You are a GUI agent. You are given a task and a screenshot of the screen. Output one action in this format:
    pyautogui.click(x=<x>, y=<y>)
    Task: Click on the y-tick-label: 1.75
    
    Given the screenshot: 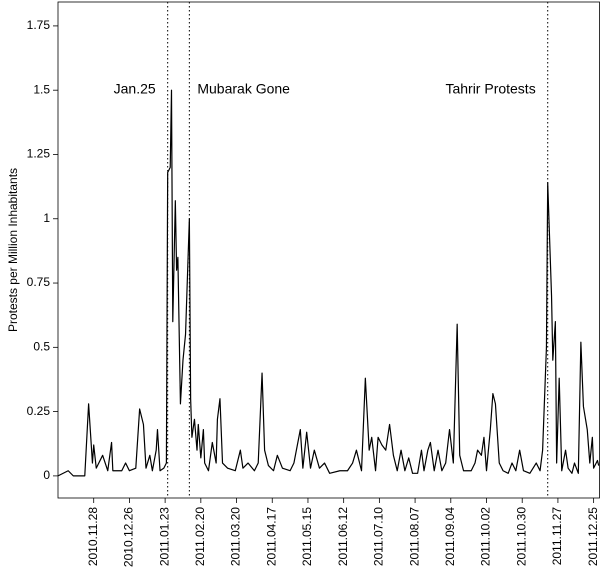 What is the action you would take?
    pyautogui.click(x=39, y=25)
    